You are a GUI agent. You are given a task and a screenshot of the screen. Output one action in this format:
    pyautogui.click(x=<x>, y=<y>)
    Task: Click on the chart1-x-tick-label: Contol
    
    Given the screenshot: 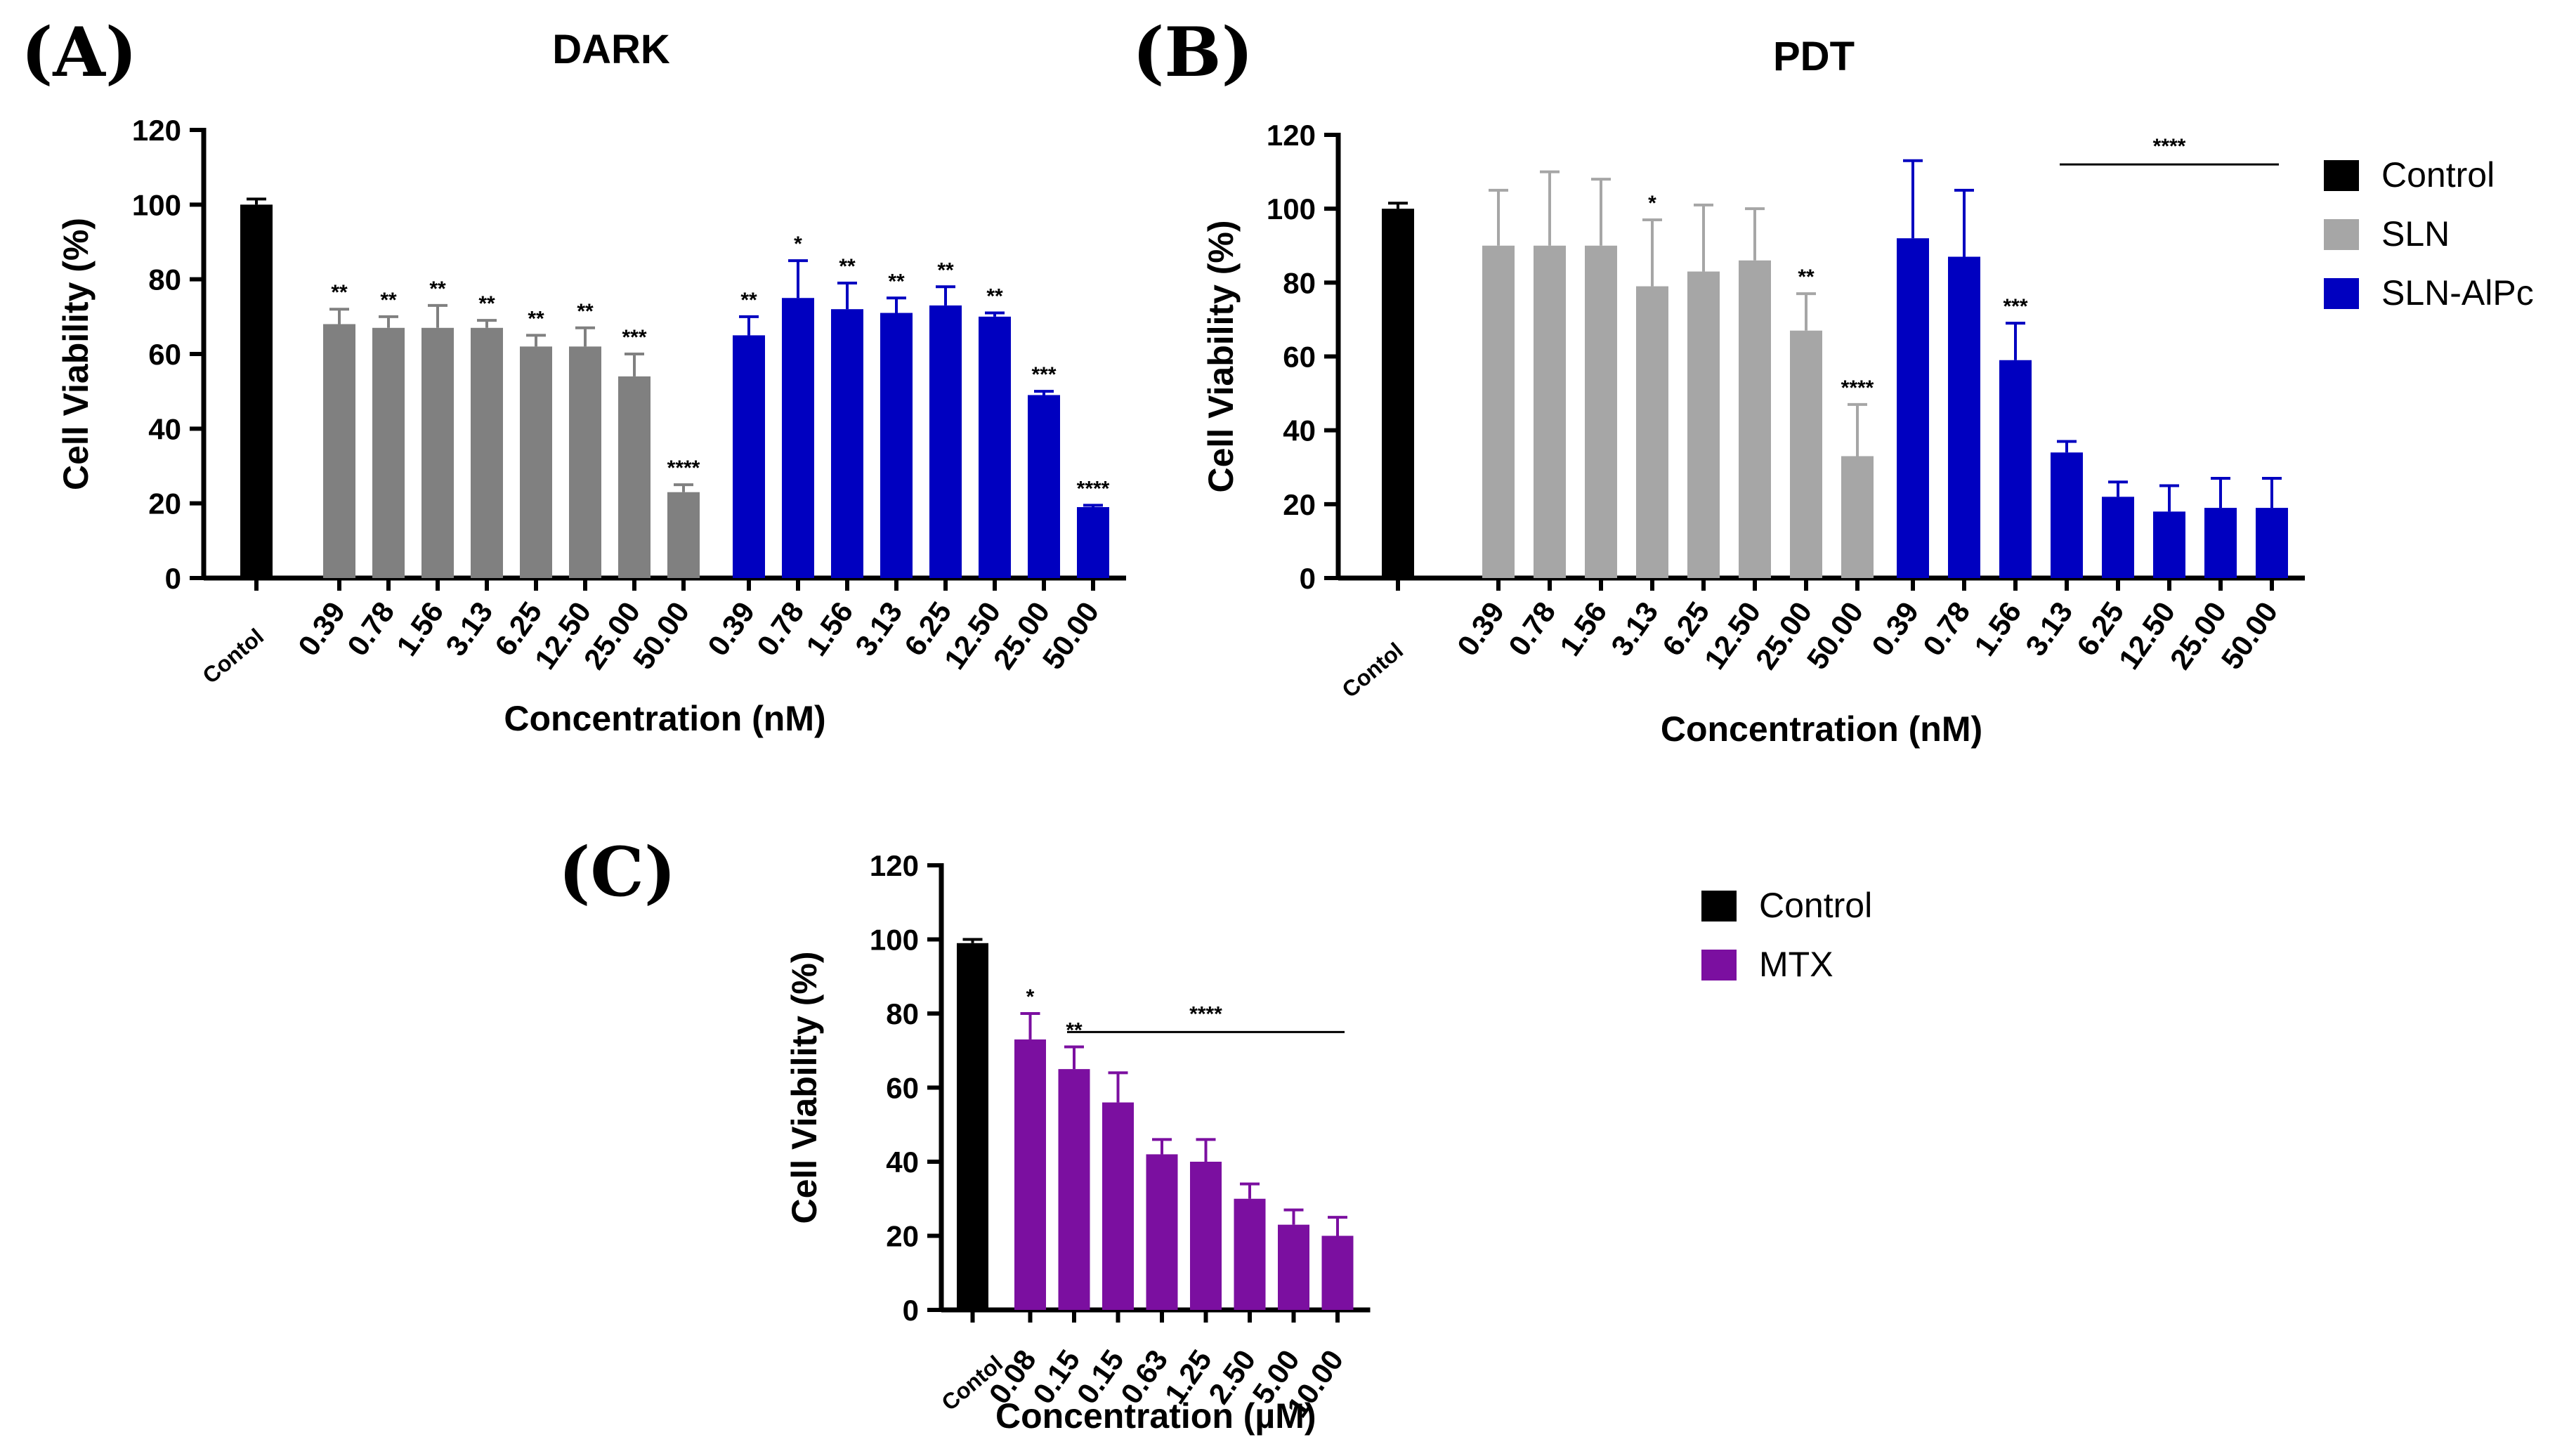 What is the action you would take?
    pyautogui.click(x=1372, y=670)
    